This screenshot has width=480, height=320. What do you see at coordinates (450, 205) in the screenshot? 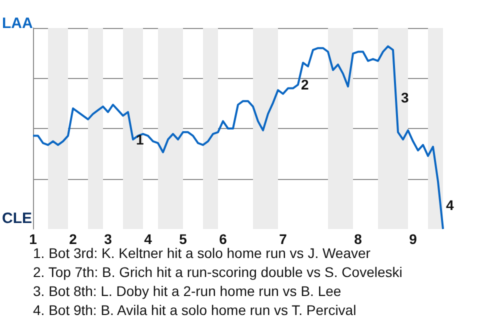
I see `text: 4` at bounding box center [450, 205].